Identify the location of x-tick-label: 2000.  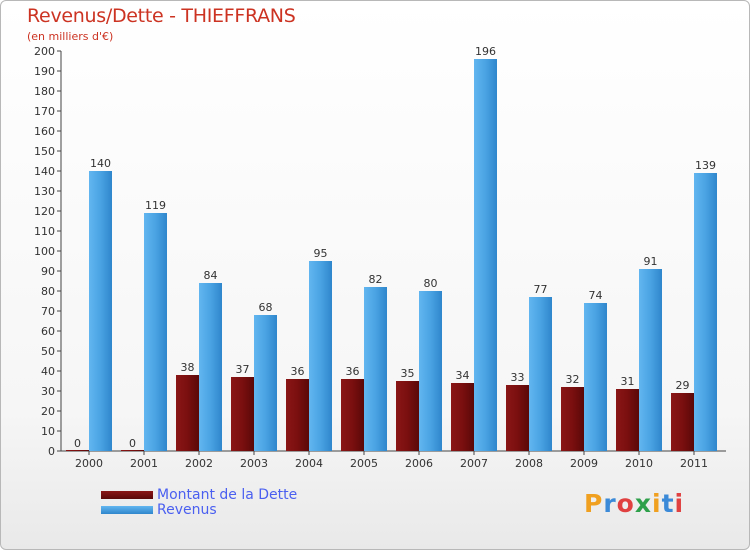
(89, 463).